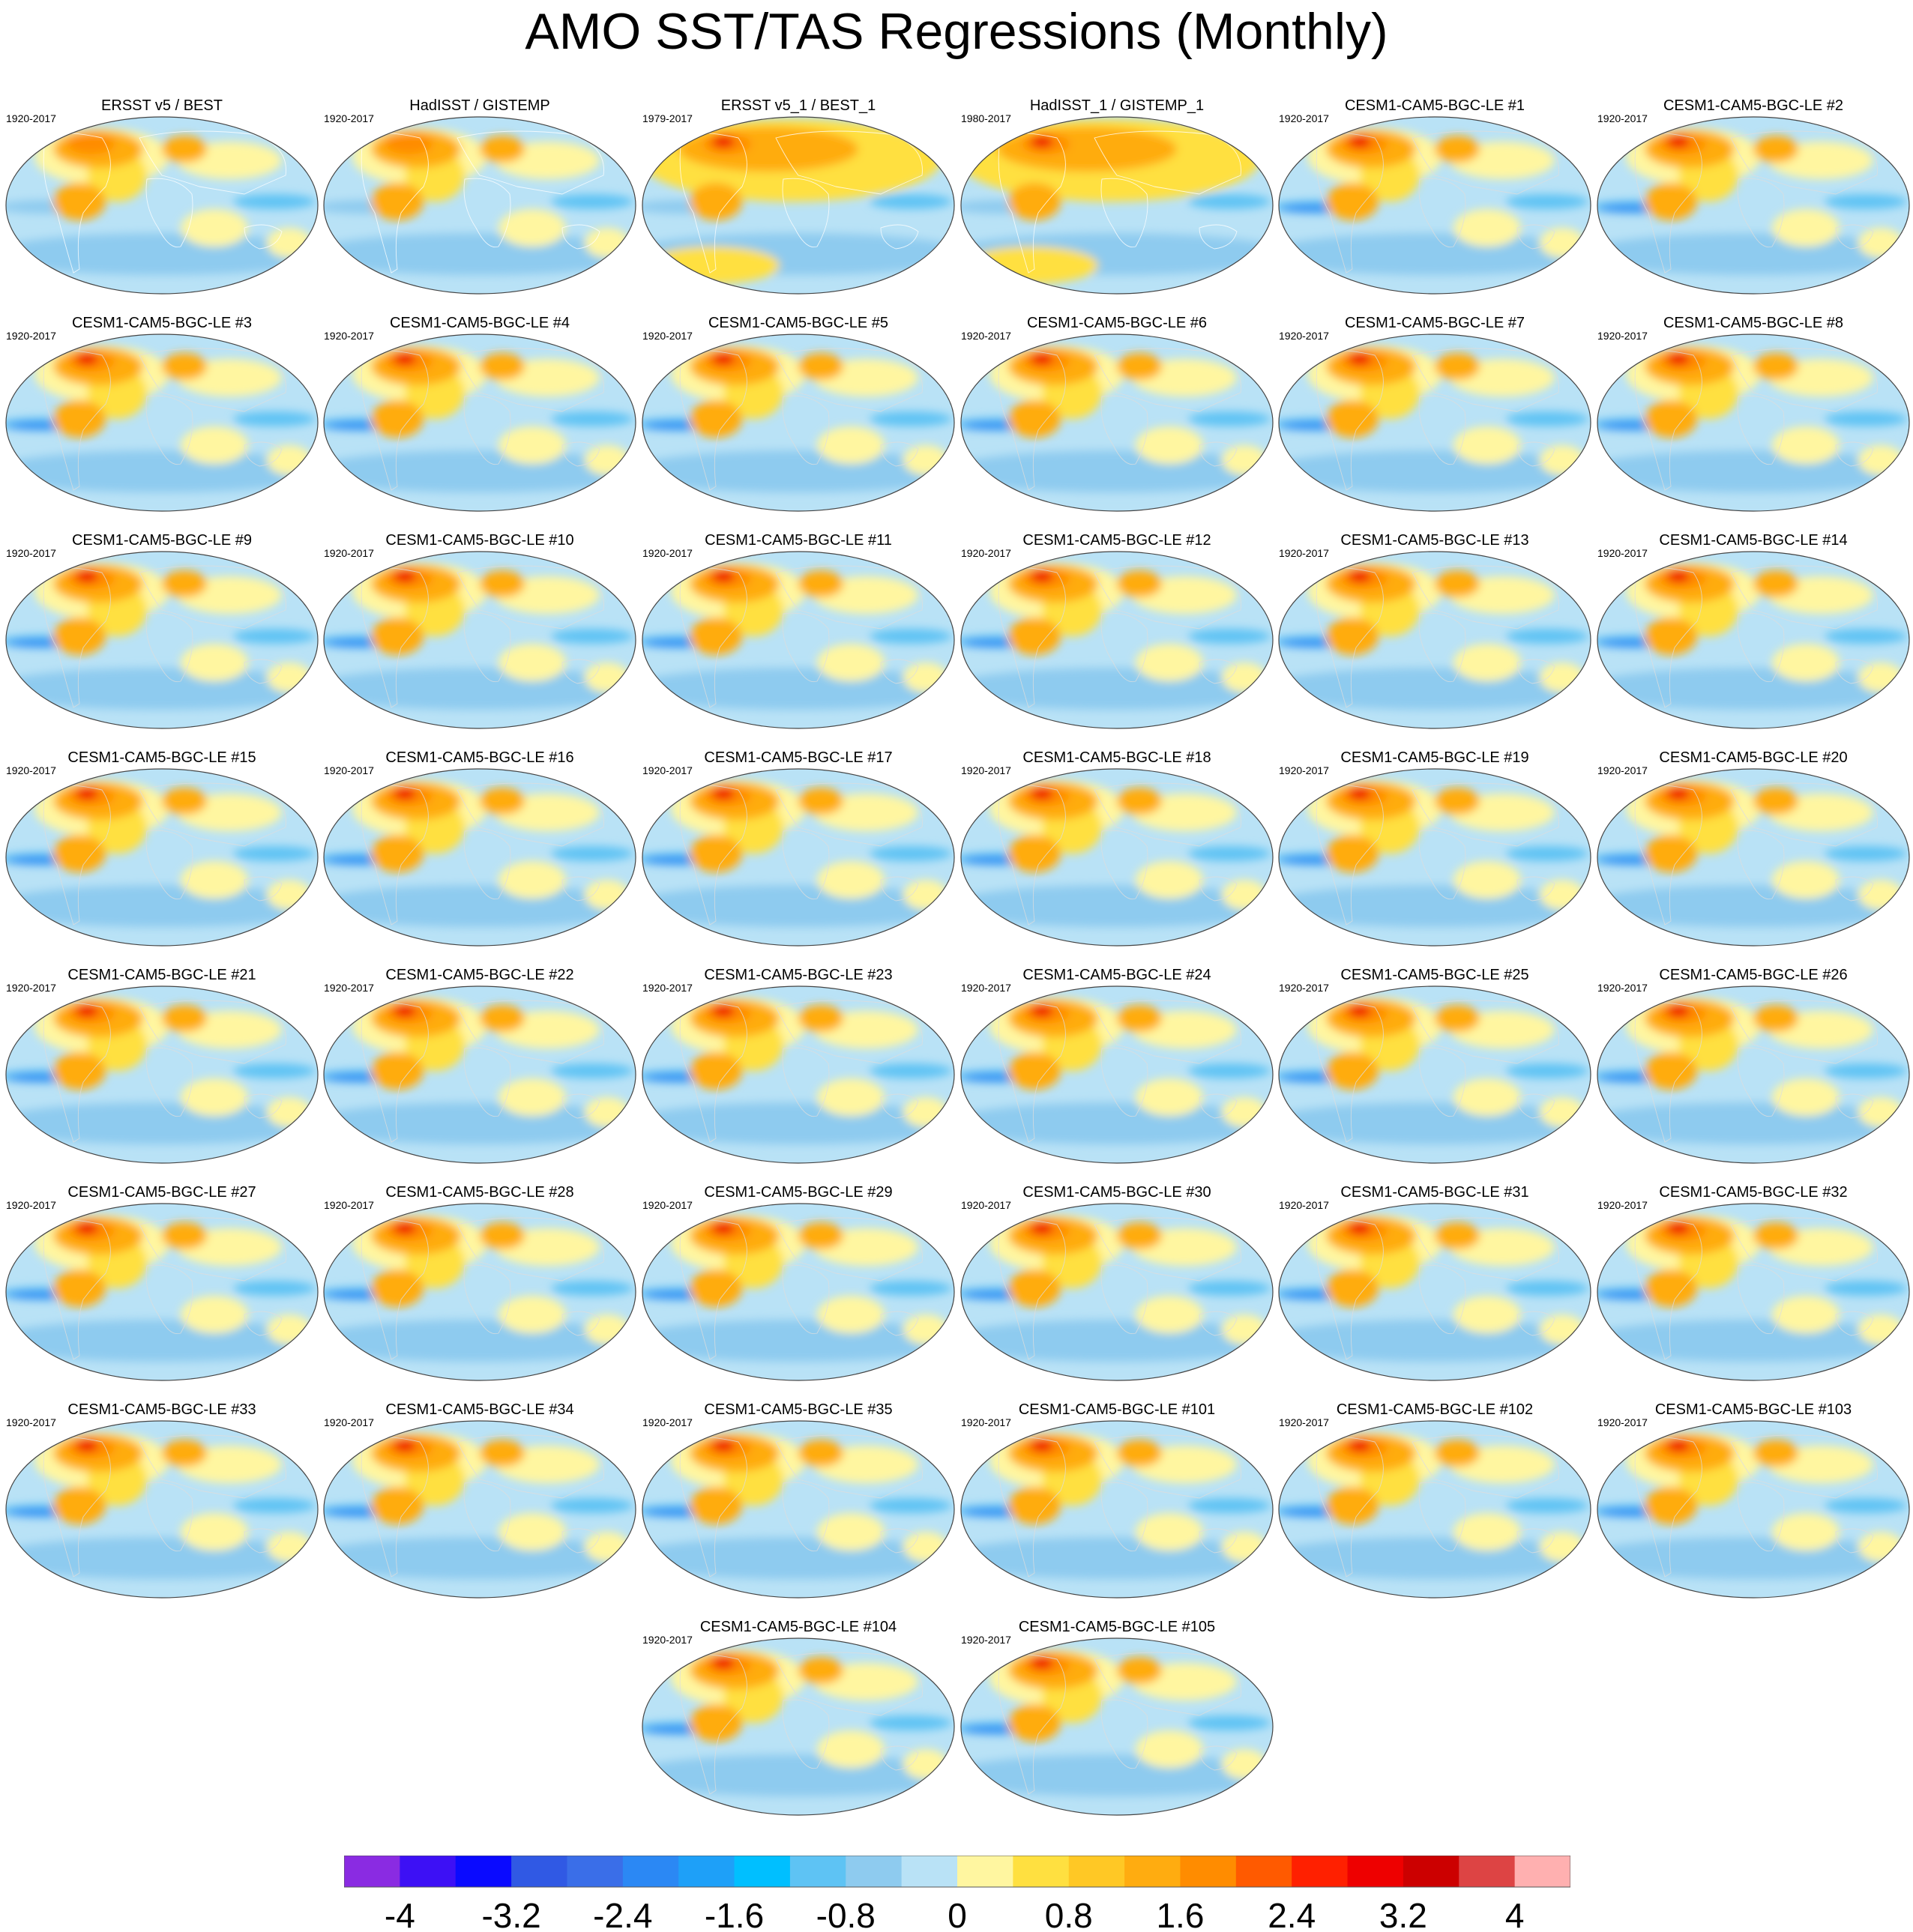 This screenshot has width=1913, height=1932. I want to click on colorbar-tick-label: 0, so click(957, 1913).